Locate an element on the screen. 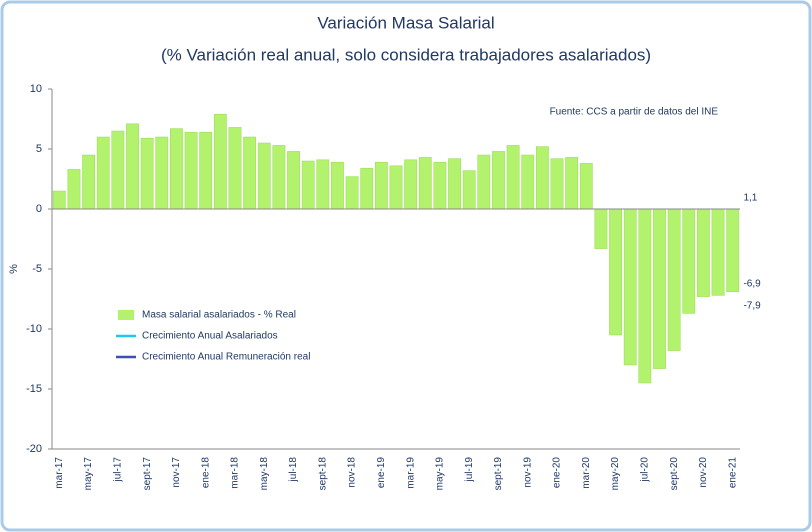 Image resolution: width=812 pixels, height=532 pixels. x-tick-label: may-18 is located at coordinates (264, 474).